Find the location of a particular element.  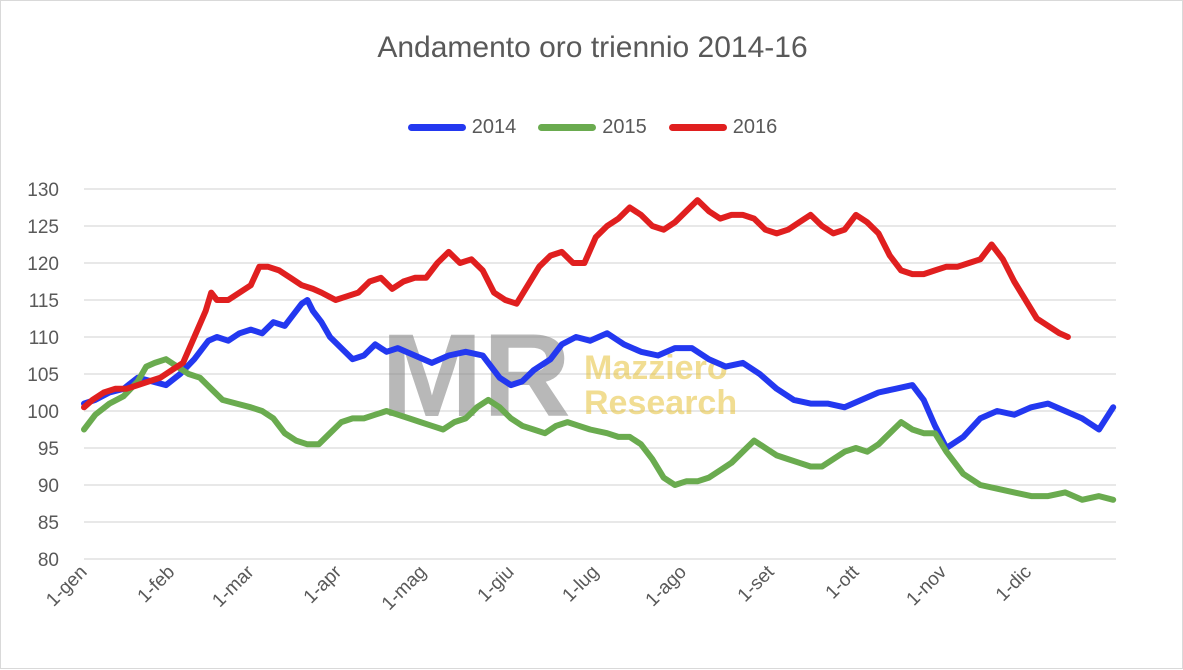

x-tick-label: 1-set is located at coordinates (756, 583).